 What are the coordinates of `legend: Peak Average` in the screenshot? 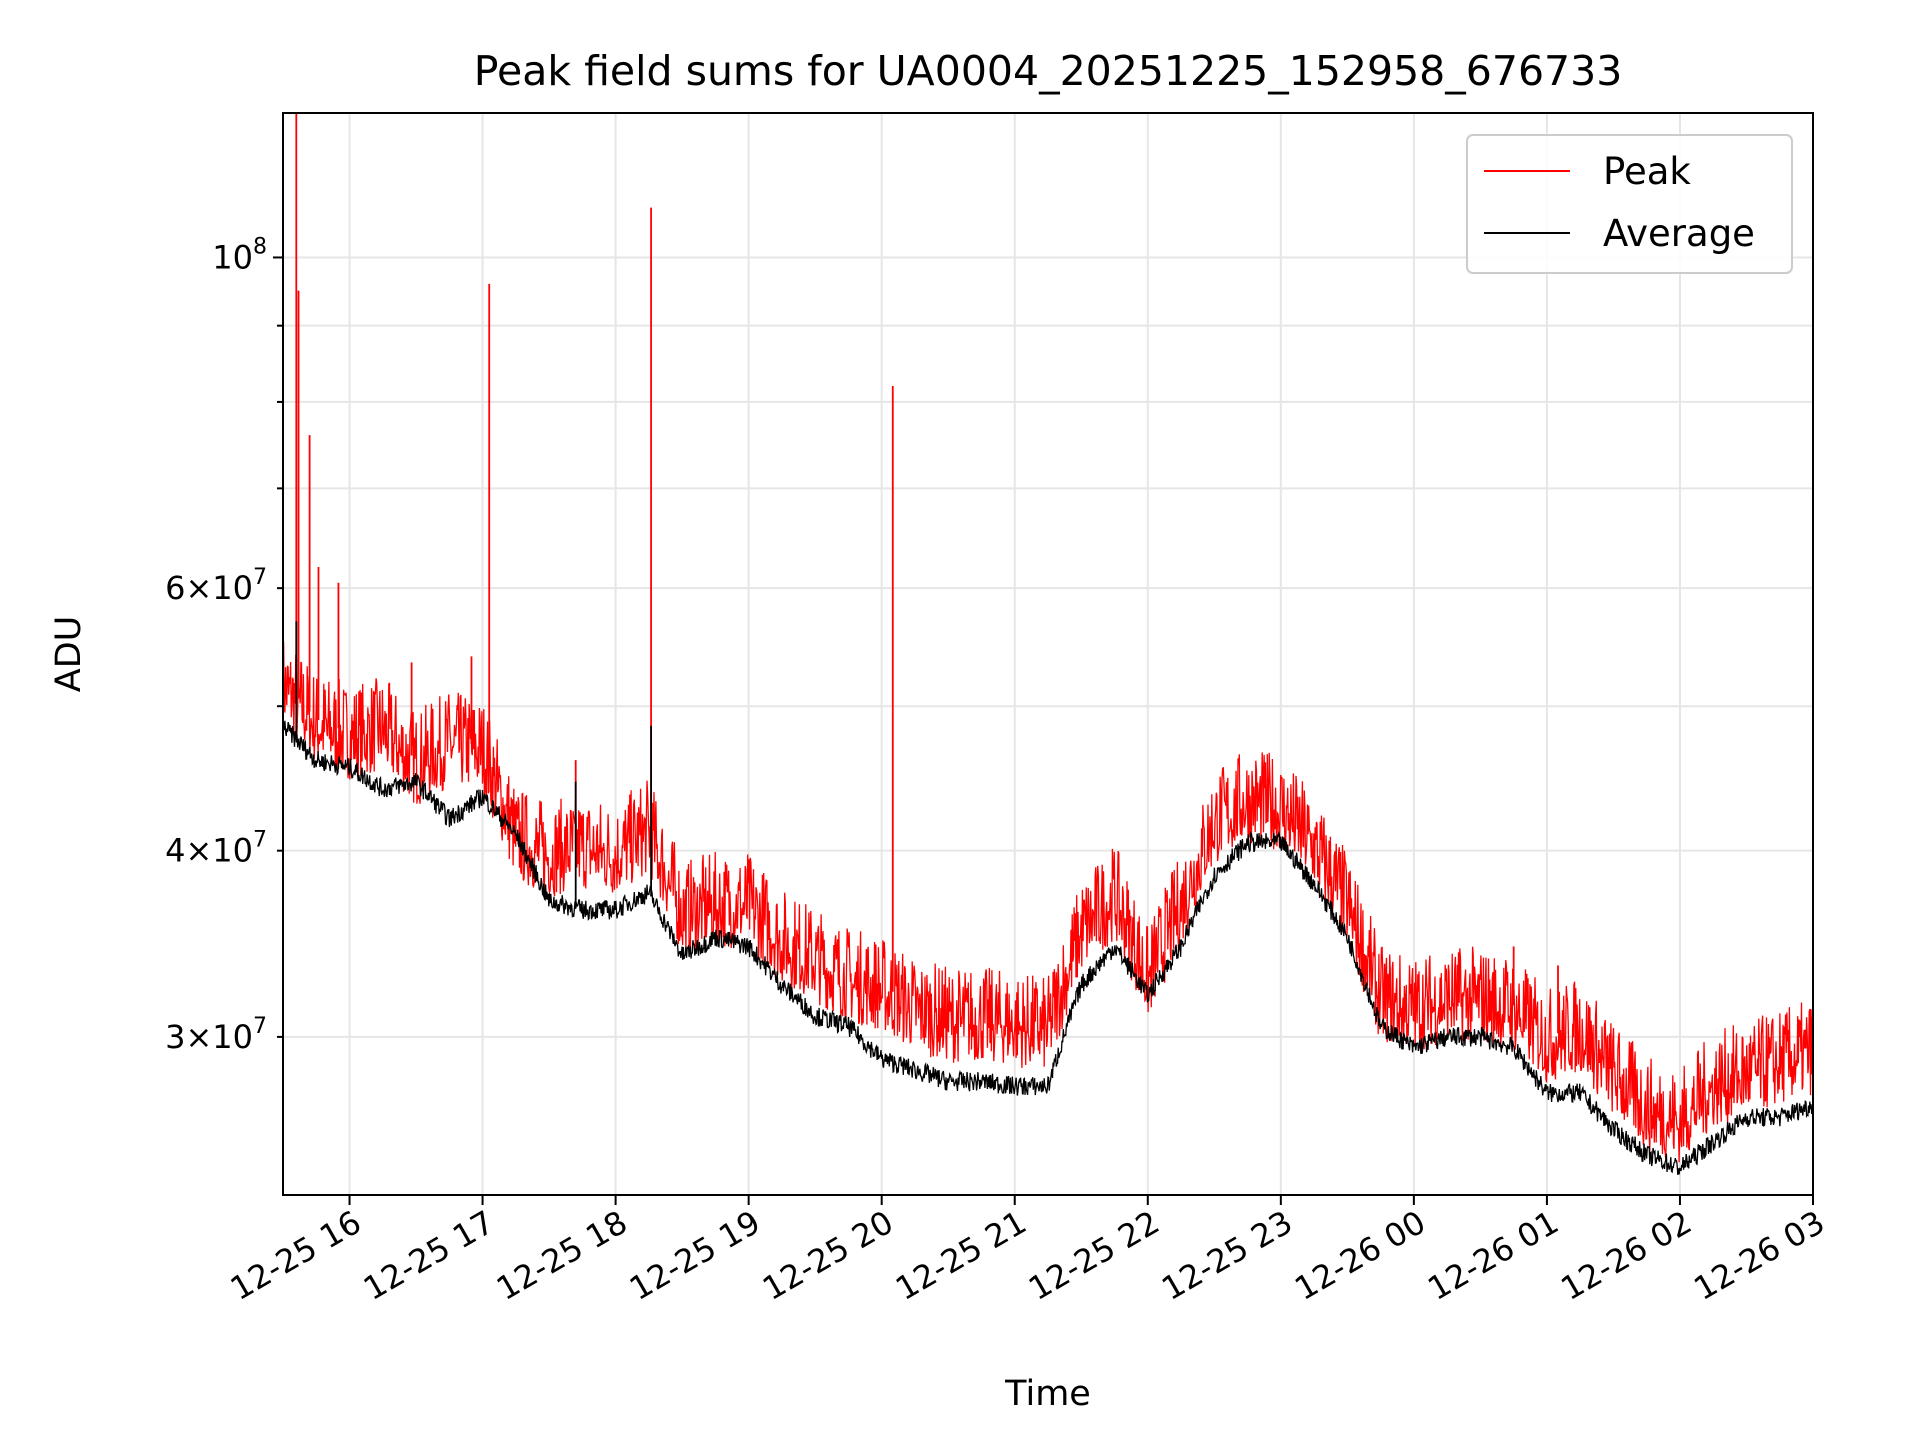 It's located at (1629, 204).